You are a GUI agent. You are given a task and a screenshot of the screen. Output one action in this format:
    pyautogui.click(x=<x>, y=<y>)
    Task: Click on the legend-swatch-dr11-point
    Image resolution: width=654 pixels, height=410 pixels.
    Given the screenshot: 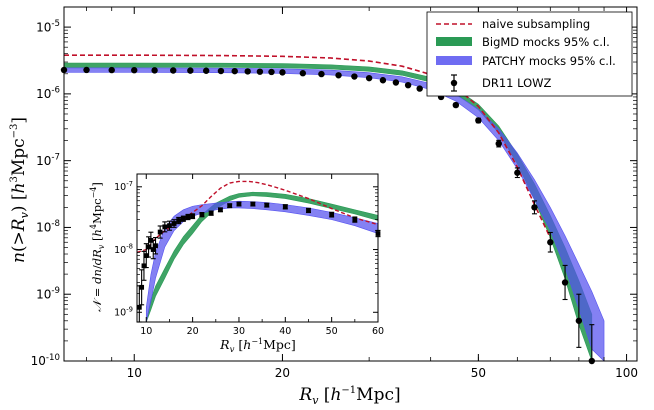 What is the action you would take?
    pyautogui.click(x=454, y=83)
    